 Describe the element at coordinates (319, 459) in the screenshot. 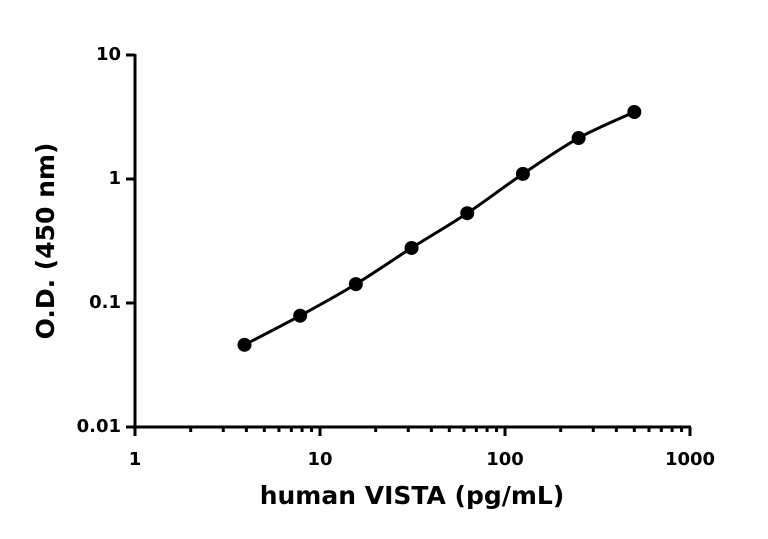

I see `x-tick-label: 10` at that location.